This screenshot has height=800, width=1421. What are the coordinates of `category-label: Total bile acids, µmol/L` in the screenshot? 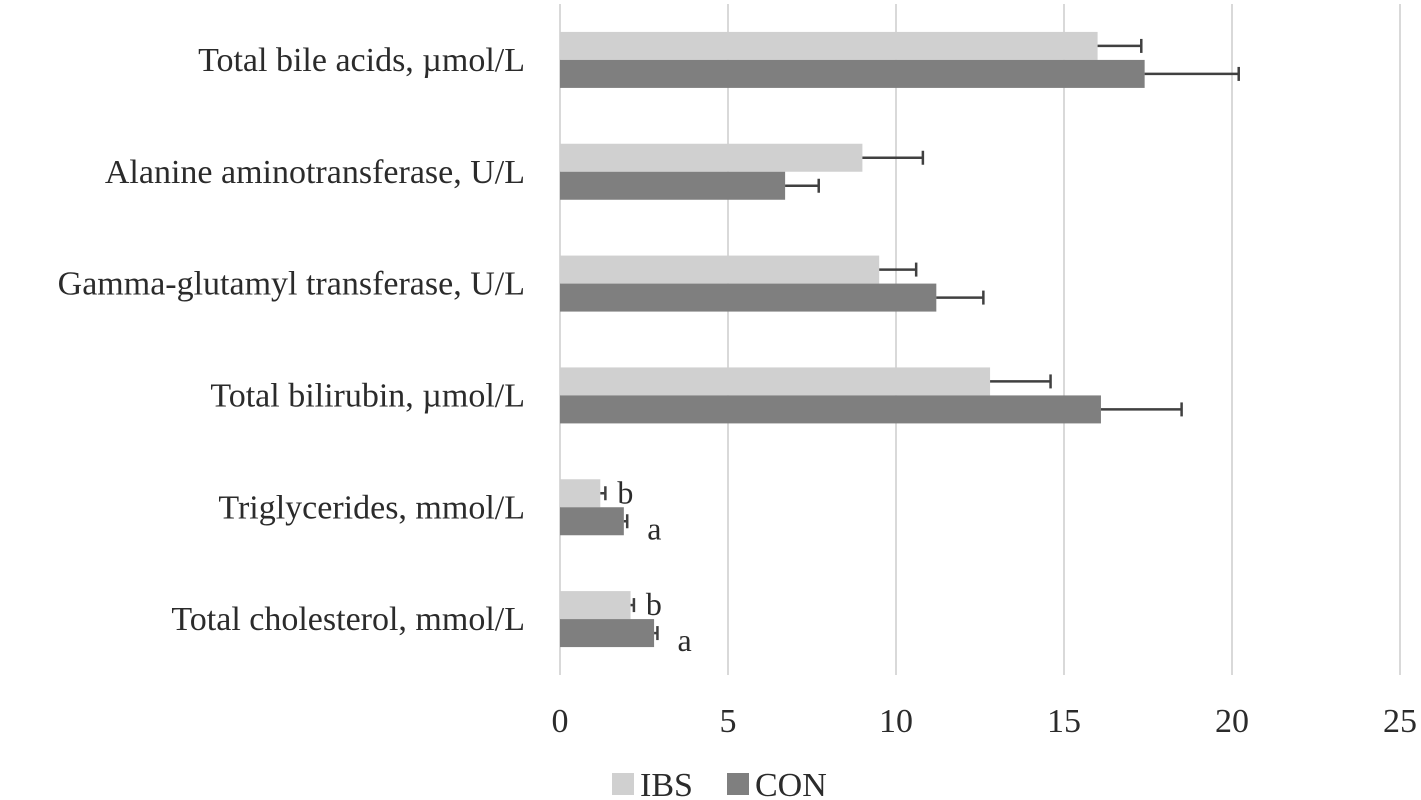 It's located at (361, 60).